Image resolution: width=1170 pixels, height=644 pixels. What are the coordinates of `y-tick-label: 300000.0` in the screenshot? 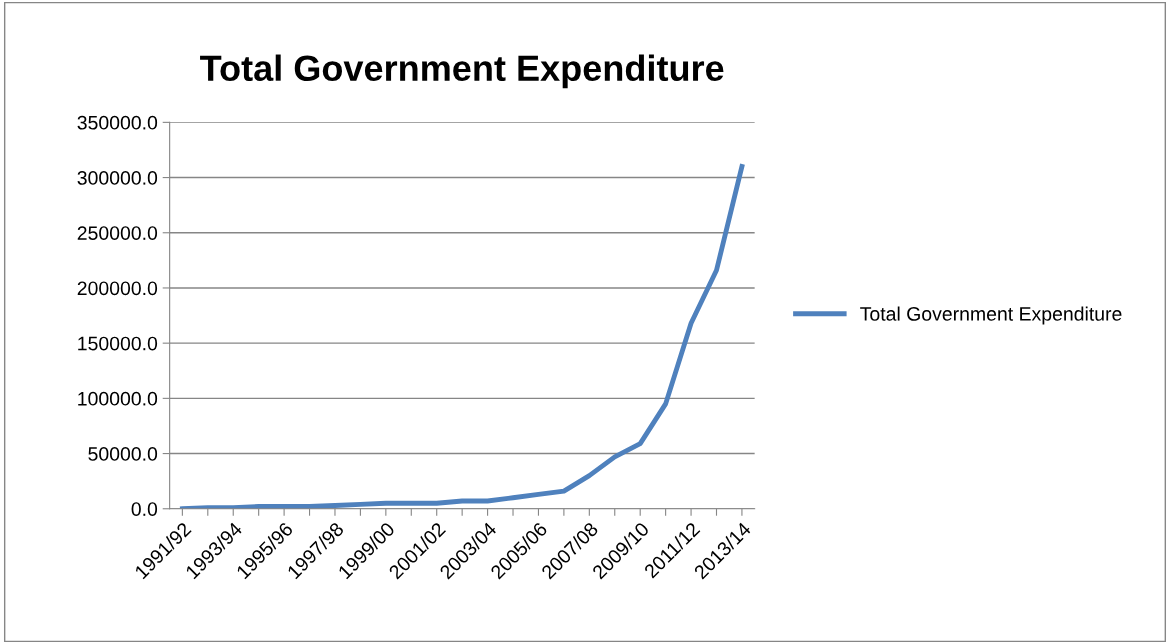 It's located at (117, 178).